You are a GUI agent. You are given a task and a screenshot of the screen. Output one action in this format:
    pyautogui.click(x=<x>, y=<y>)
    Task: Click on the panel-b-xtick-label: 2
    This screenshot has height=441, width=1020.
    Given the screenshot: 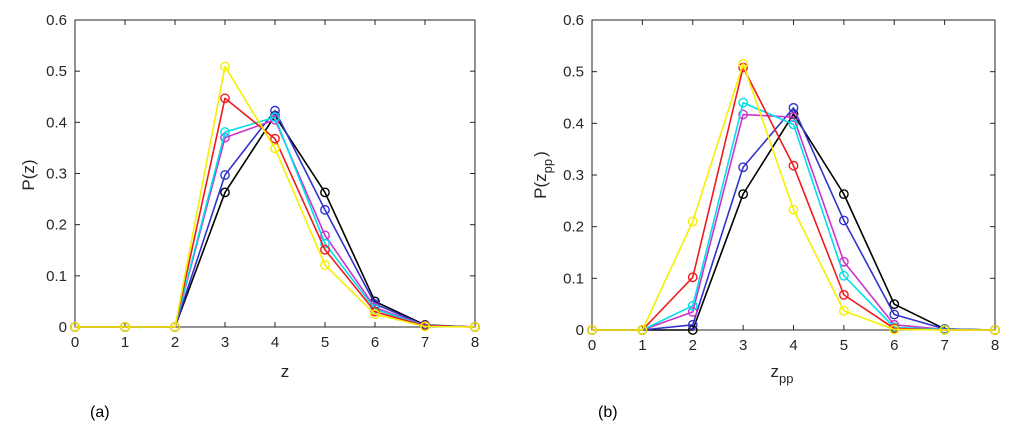 What is the action you would take?
    pyautogui.click(x=693, y=345)
    